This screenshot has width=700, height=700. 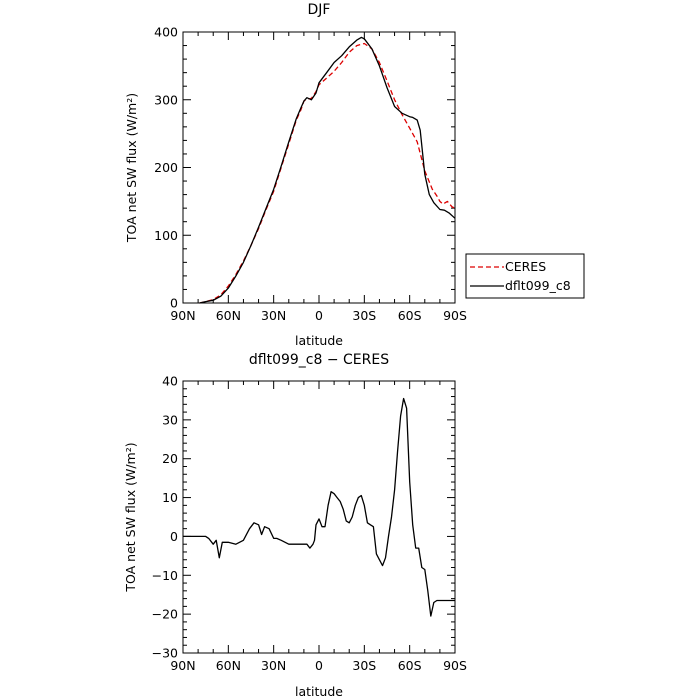 I want to click on legend-label-model: dflt099_c8, so click(x=538, y=285).